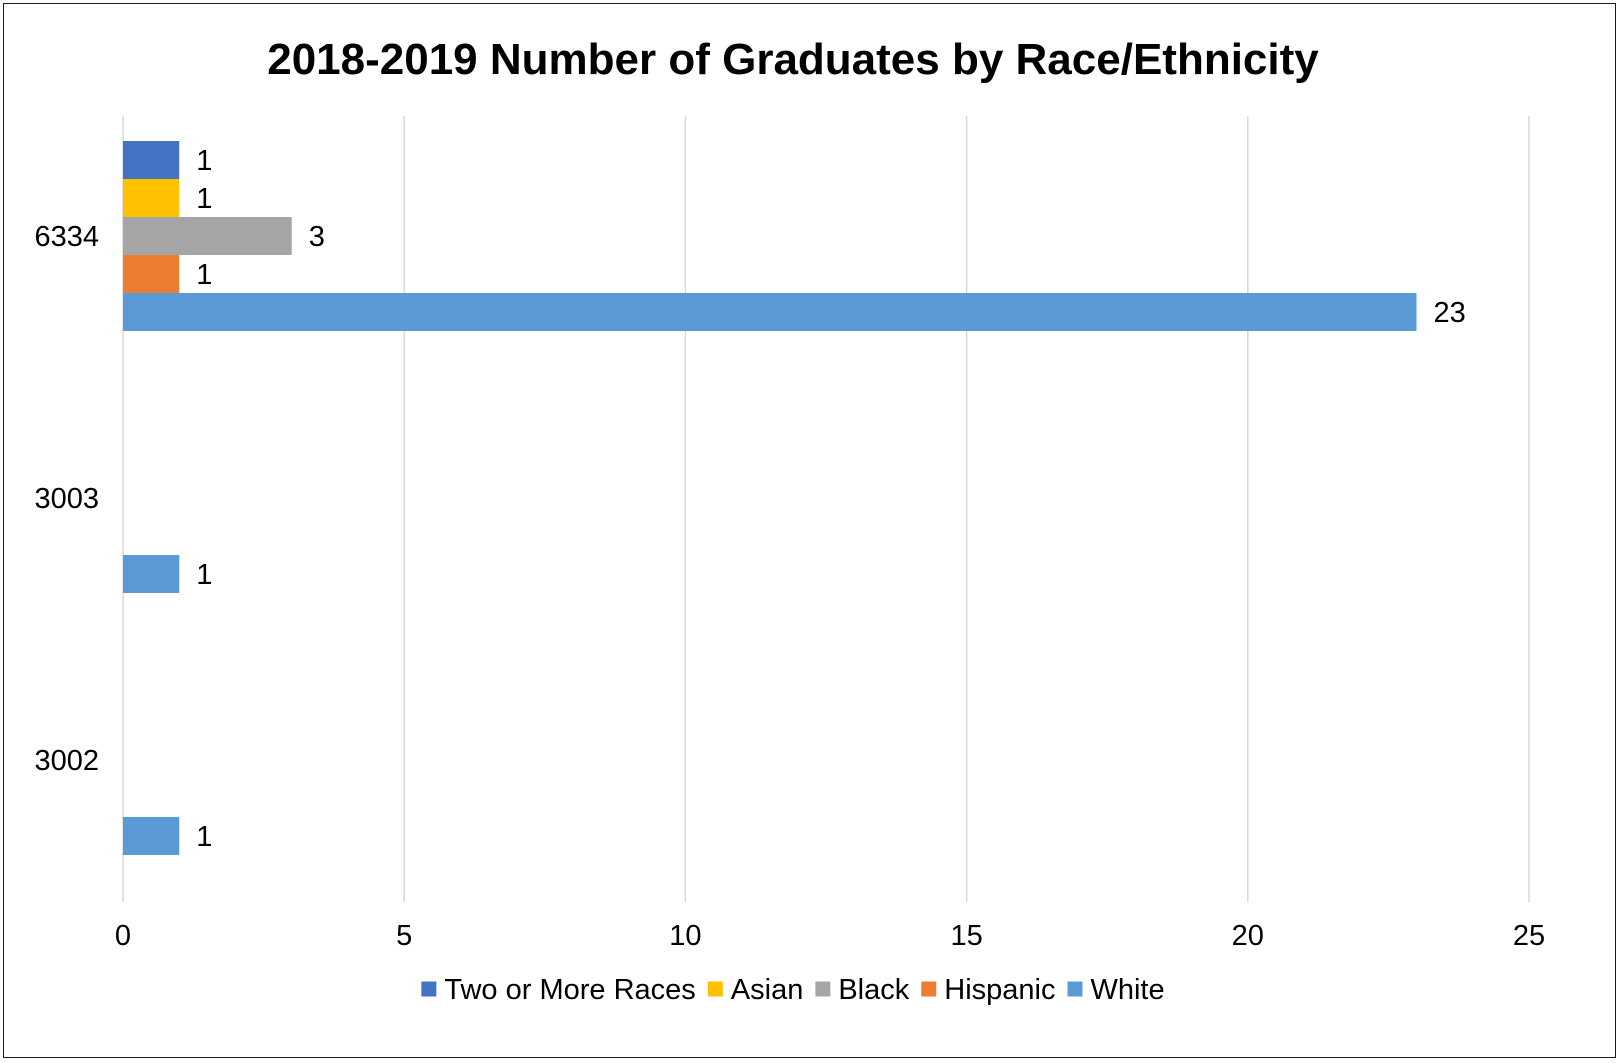  I want to click on x-tick-labels-layer: 0 5 10 15 20 25, so click(830, 936).